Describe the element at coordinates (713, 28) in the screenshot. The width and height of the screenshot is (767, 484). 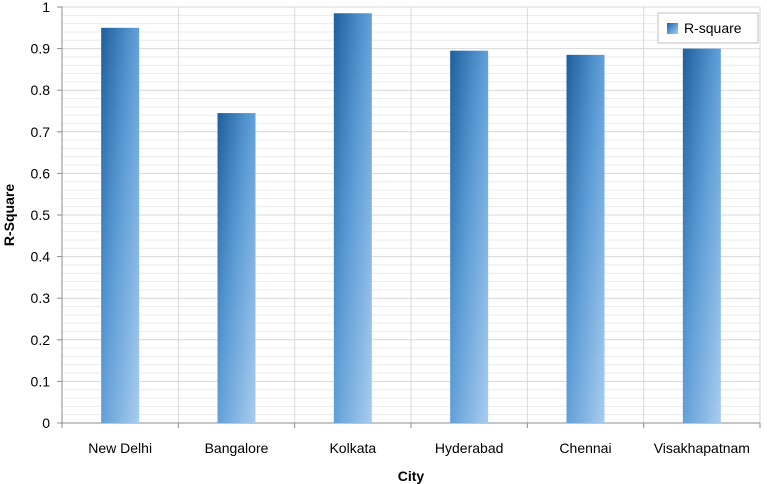
I see `legend-label: R-square` at that location.